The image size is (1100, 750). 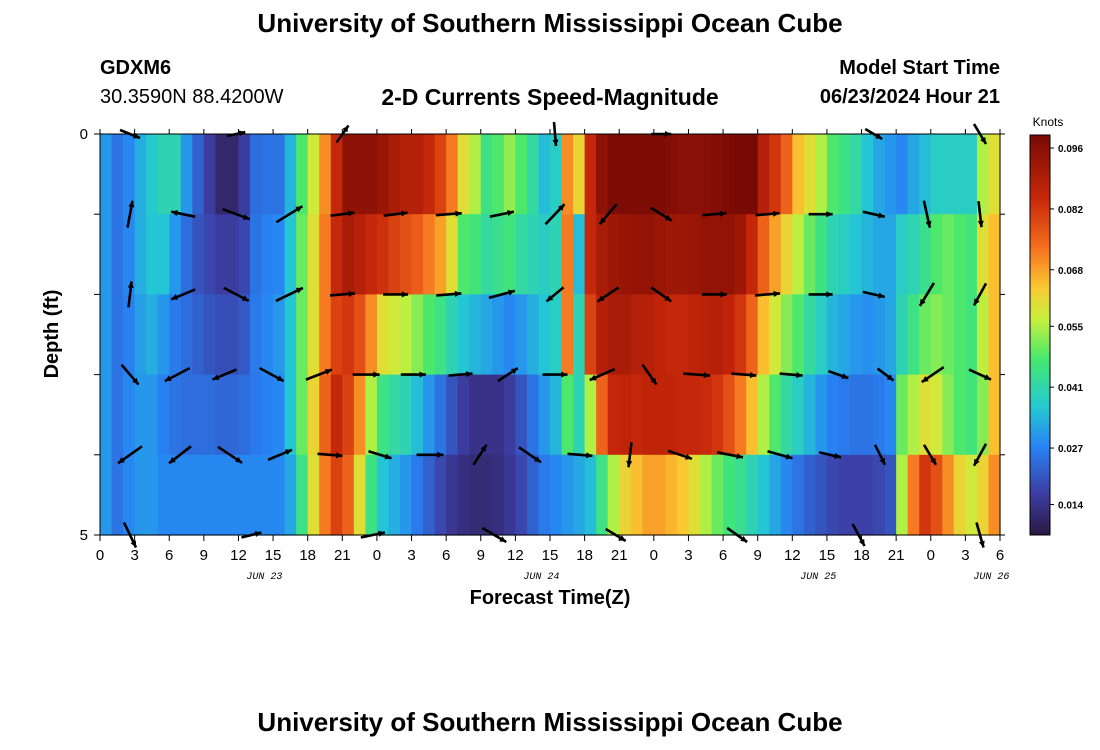 What do you see at coordinates (827, 555) in the screenshot?
I see `x-tick-label: 15` at bounding box center [827, 555].